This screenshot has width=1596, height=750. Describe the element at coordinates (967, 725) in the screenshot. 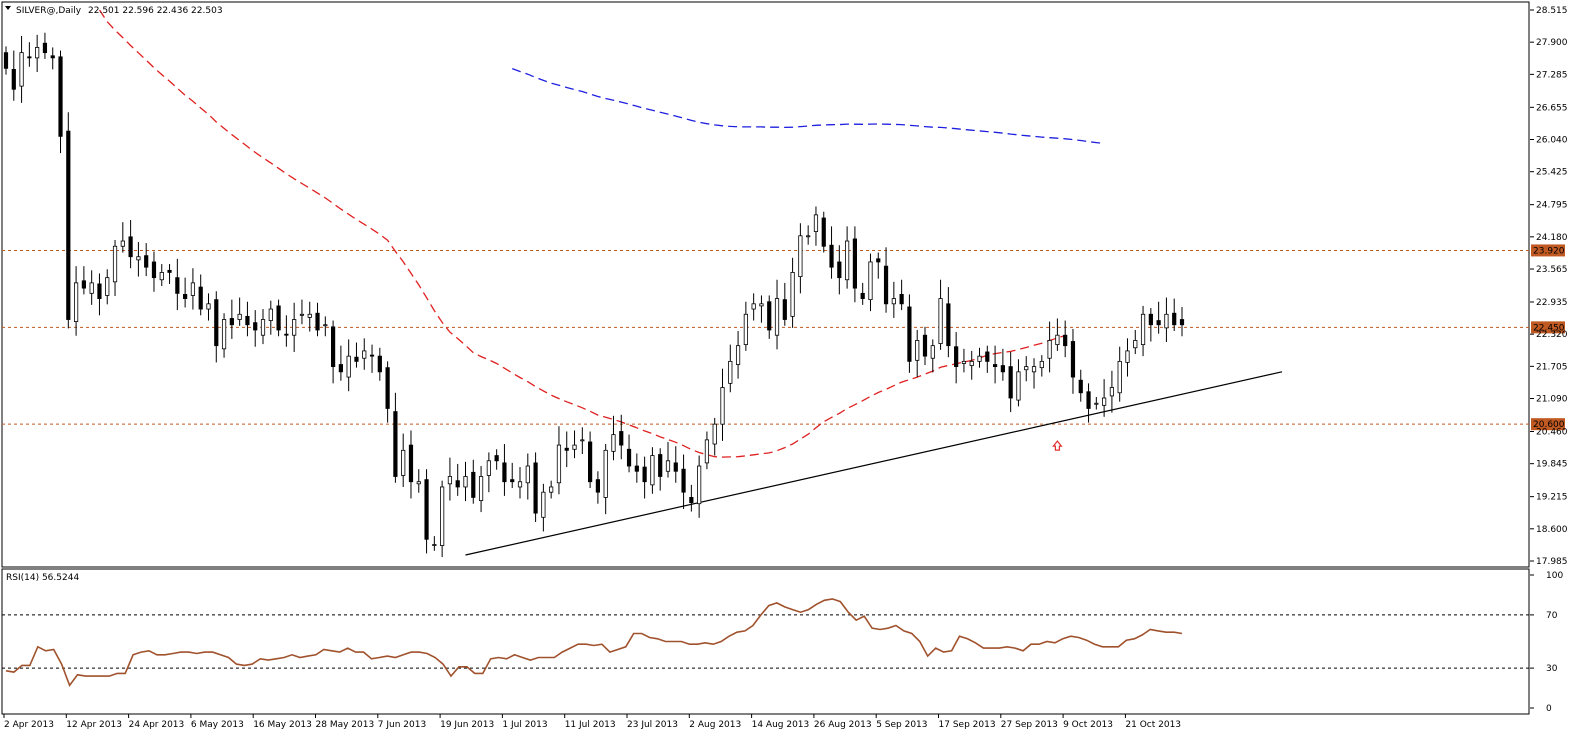

I see `date-label: 17 Sep 2013` at that location.